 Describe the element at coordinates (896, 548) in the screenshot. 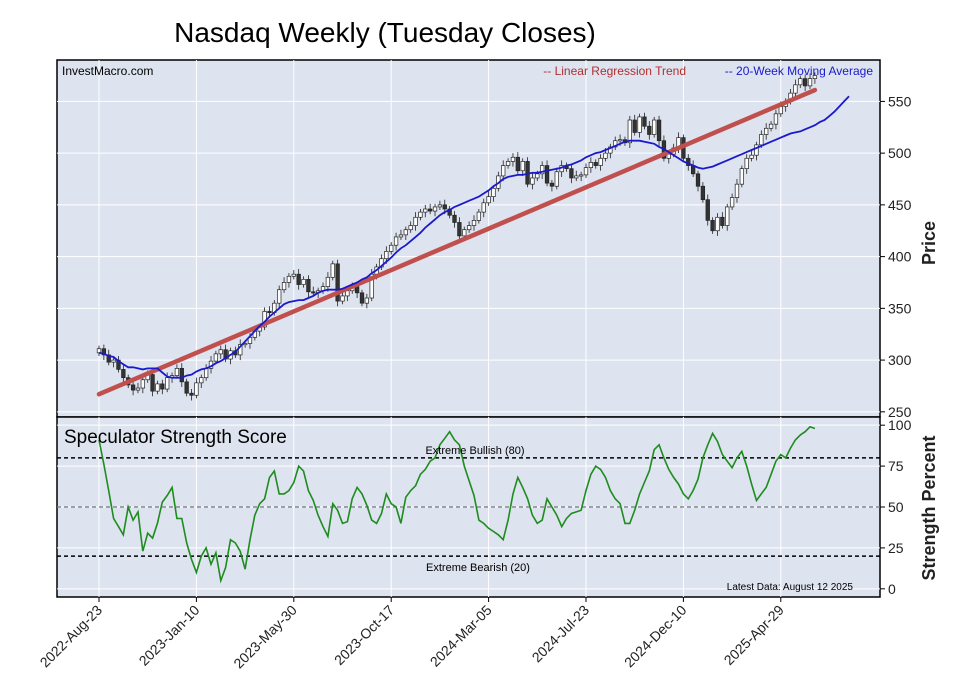

I see `strength-y-tick-label: 25` at that location.